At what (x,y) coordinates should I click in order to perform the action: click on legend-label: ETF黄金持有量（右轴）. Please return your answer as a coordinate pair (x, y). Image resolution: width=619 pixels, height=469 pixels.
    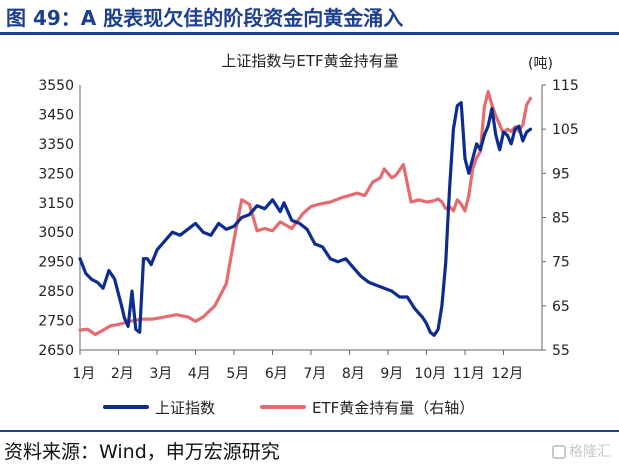
    Looking at the image, I should click on (393, 408).